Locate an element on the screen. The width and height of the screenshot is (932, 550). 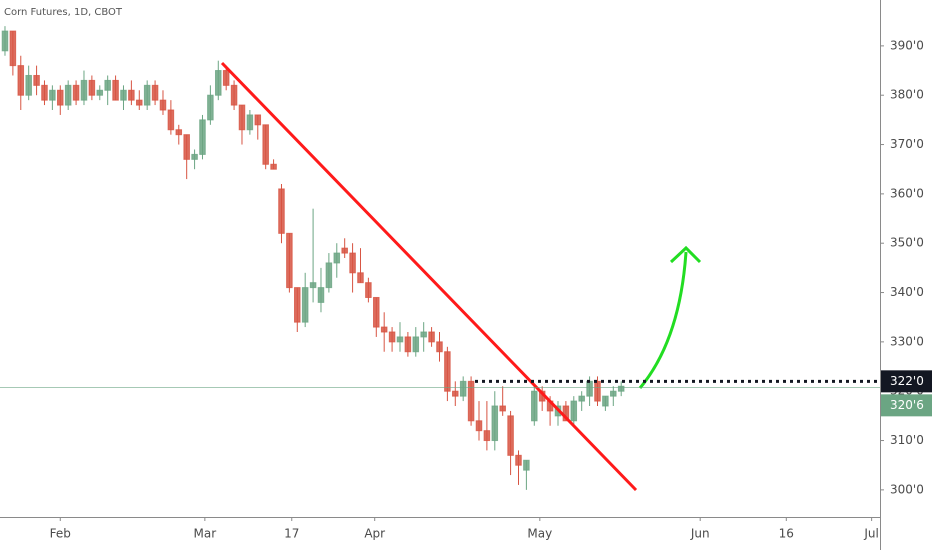
x-tick-label: Feb is located at coordinates (60, 534).